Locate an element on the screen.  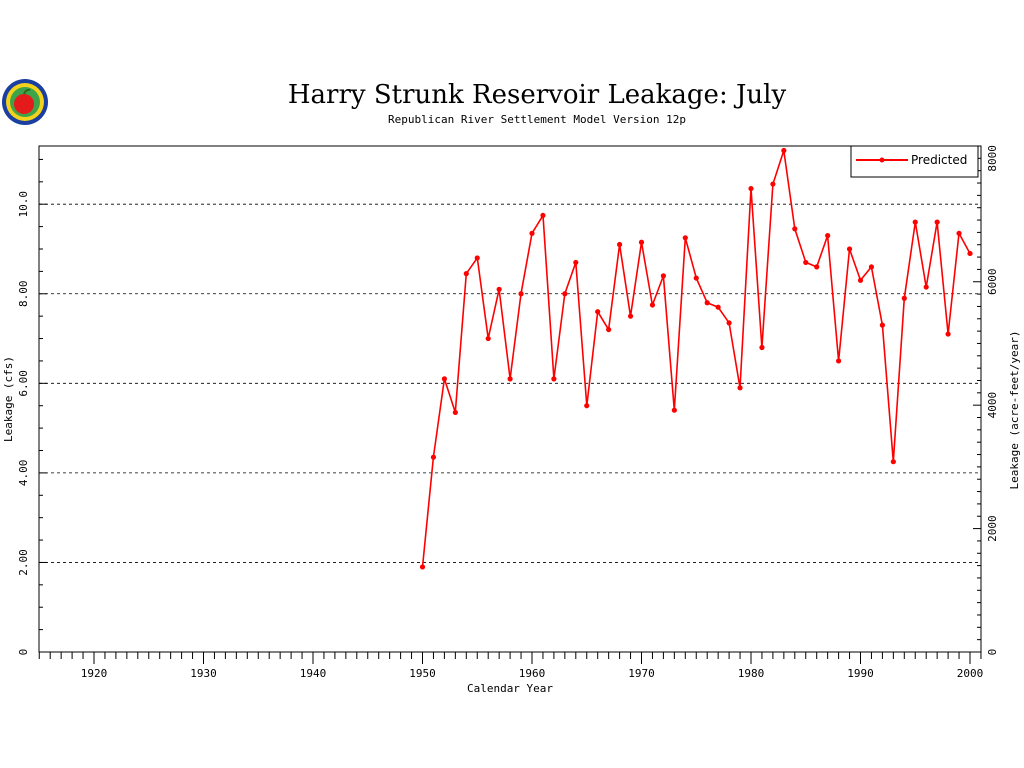
y2-tick-label: 4000 is located at coordinates (992, 405).